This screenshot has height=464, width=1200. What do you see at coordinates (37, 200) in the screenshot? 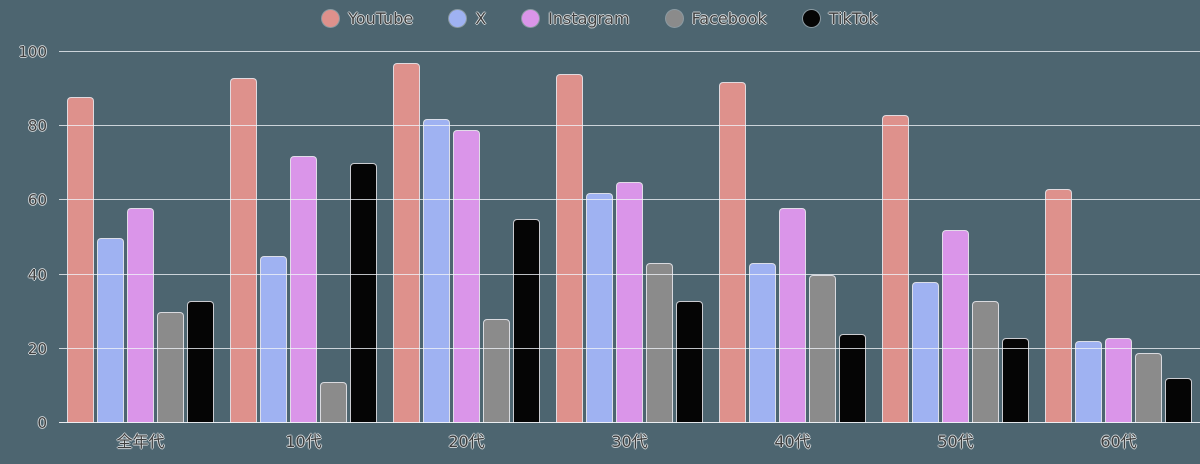
I see `y-axis-tick-label-60: 60` at bounding box center [37, 200].